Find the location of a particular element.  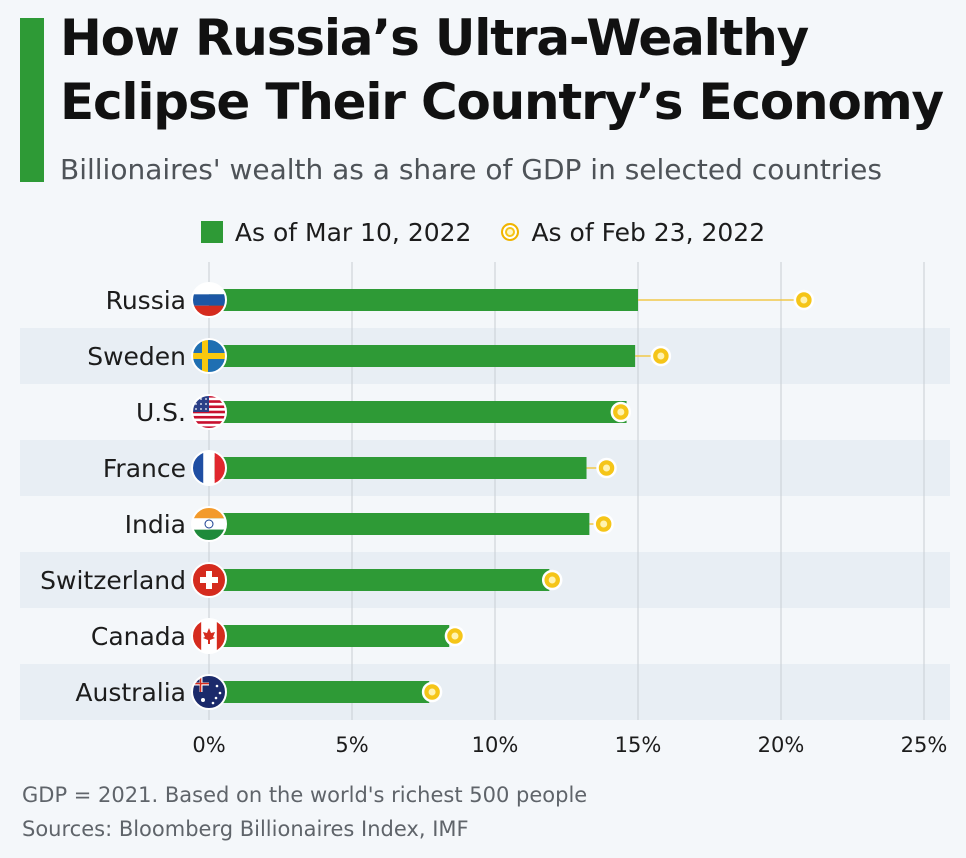

legend-bar-swatch is located at coordinates (211, 232).